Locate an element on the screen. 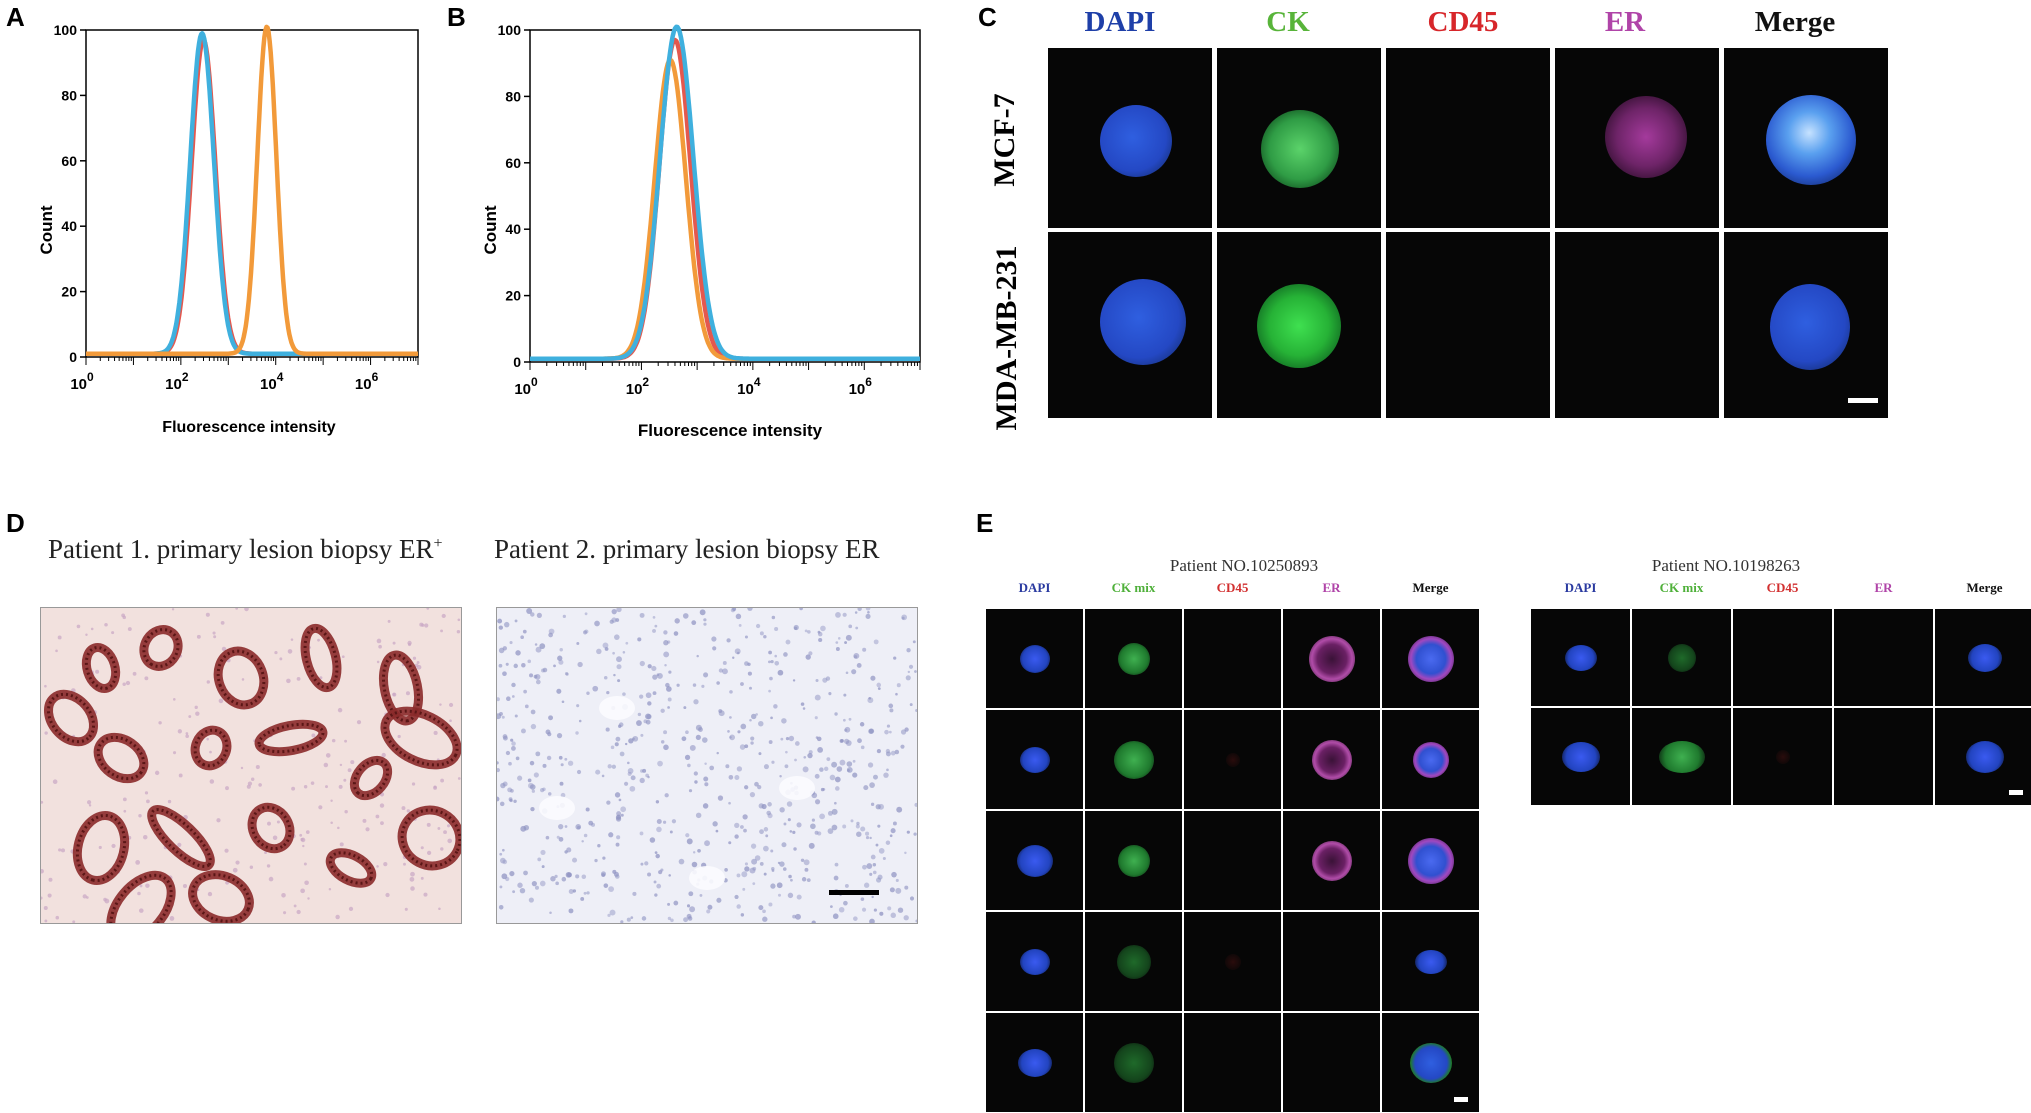  lumen is located at coordinates (617, 708).